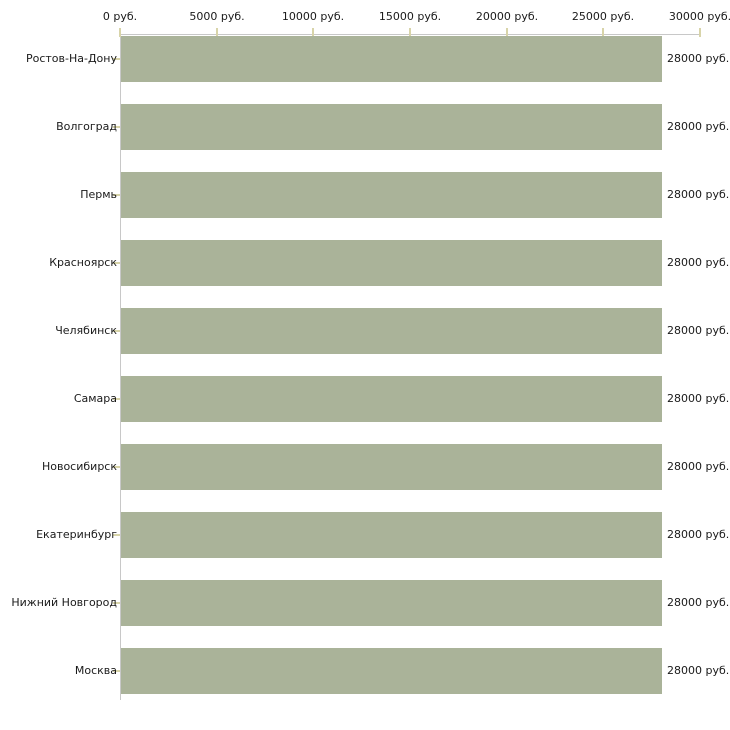 This screenshot has height=730, width=730. I want to click on x-axis-tick-label: 30000 руб., so click(699, 16).